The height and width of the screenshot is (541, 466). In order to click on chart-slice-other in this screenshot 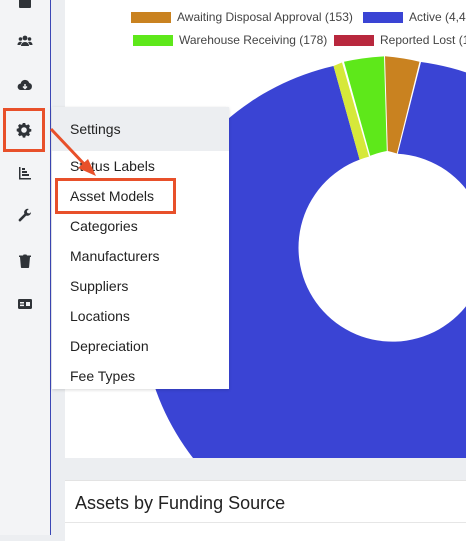, I will do `click(351, 111)`.